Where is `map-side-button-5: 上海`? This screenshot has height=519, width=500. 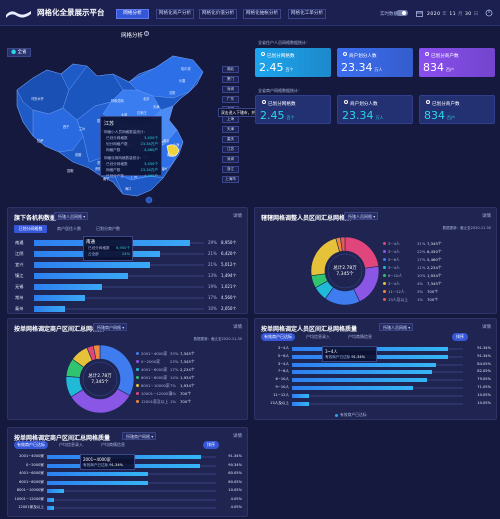
map-side-button-5: 上海 is located at coordinates (230, 119).